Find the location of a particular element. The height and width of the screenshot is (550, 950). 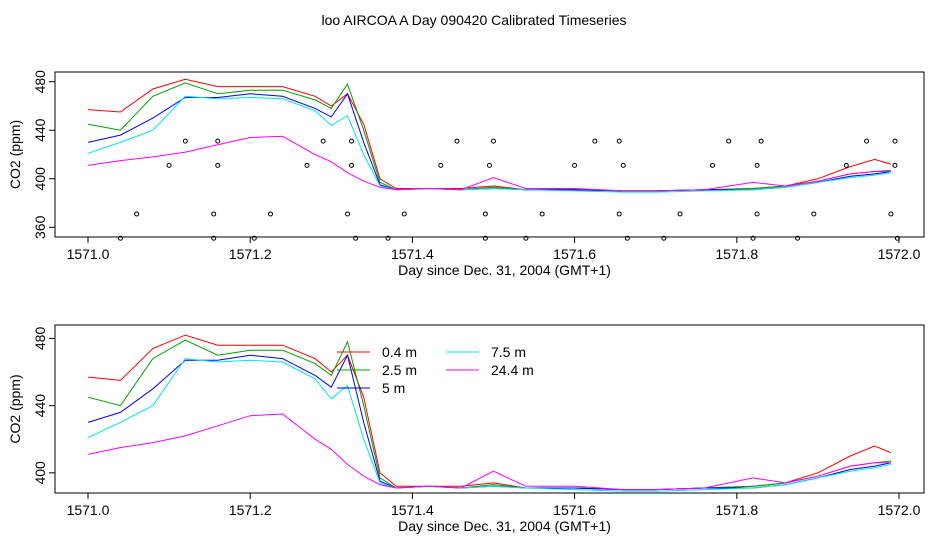

legend-label: 24.4 m is located at coordinates (512, 370).